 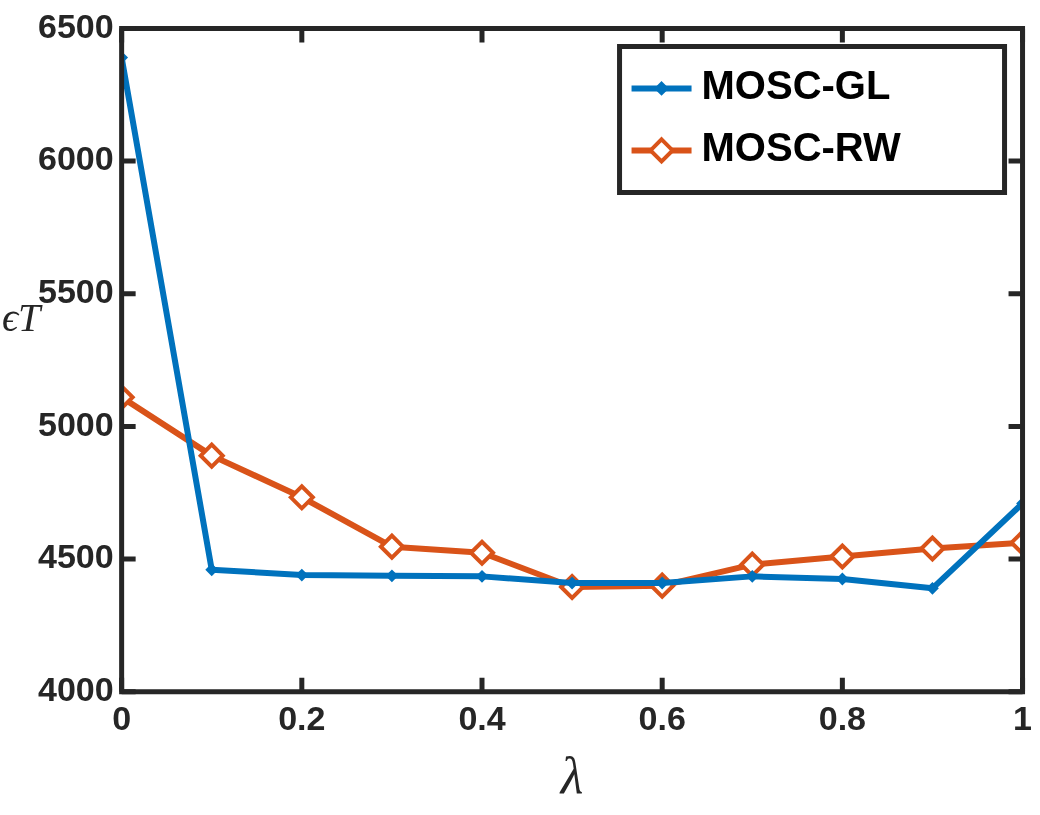 What do you see at coordinates (76, 423) in the screenshot?
I see `y-tick-label: 5000` at bounding box center [76, 423].